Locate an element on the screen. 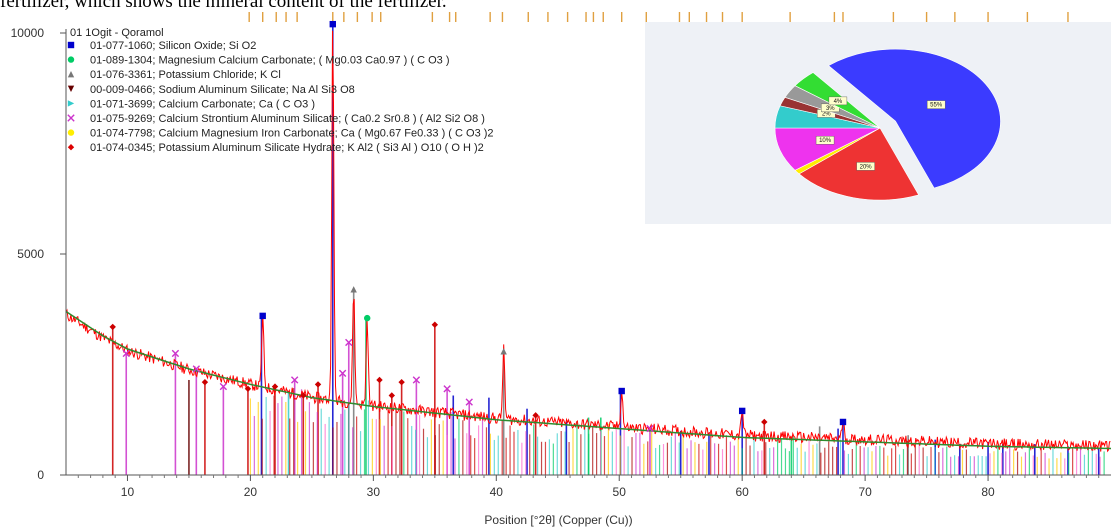 Image resolution: width=1111 pixels, height=529 pixels. pie-slice-label: 10% is located at coordinates (825, 141).